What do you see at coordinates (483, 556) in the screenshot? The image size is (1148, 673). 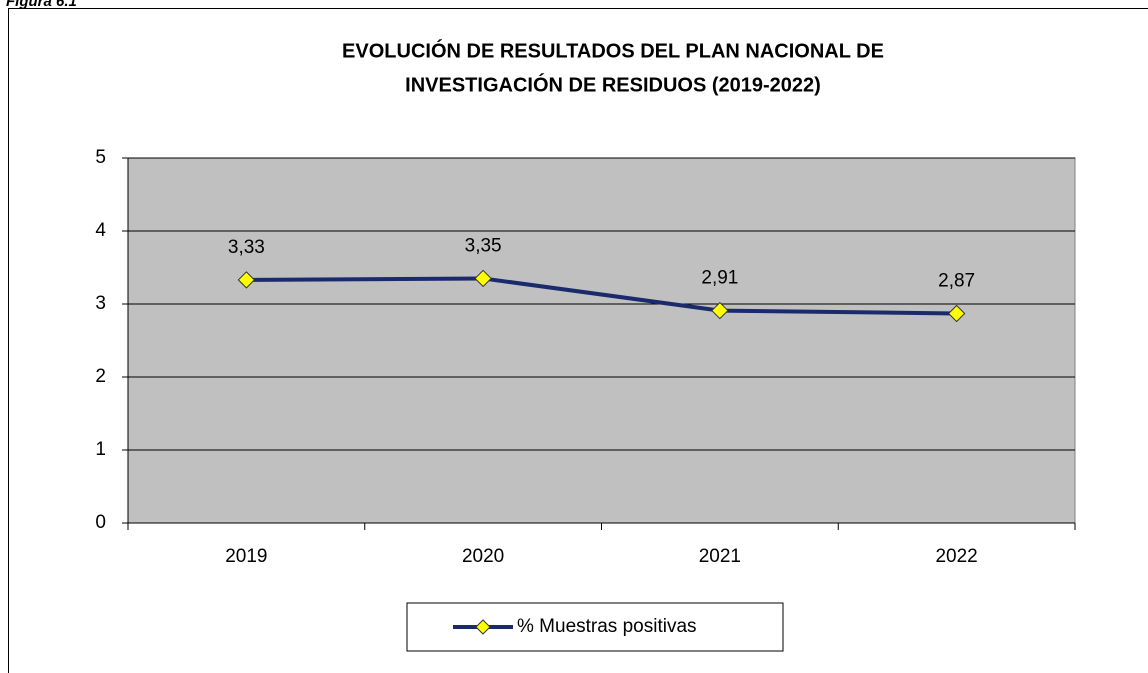 I see `x-tick-label: 2020` at bounding box center [483, 556].